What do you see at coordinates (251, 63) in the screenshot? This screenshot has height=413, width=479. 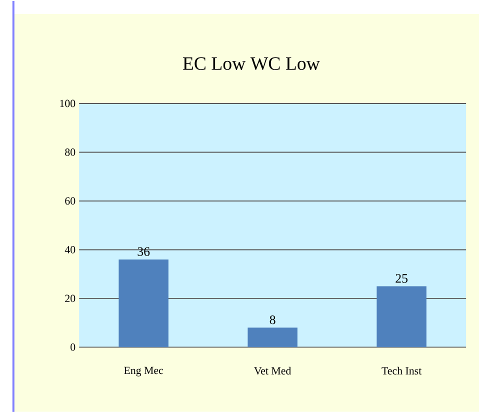 I see `chart-title: EC Low WC Low` at bounding box center [251, 63].